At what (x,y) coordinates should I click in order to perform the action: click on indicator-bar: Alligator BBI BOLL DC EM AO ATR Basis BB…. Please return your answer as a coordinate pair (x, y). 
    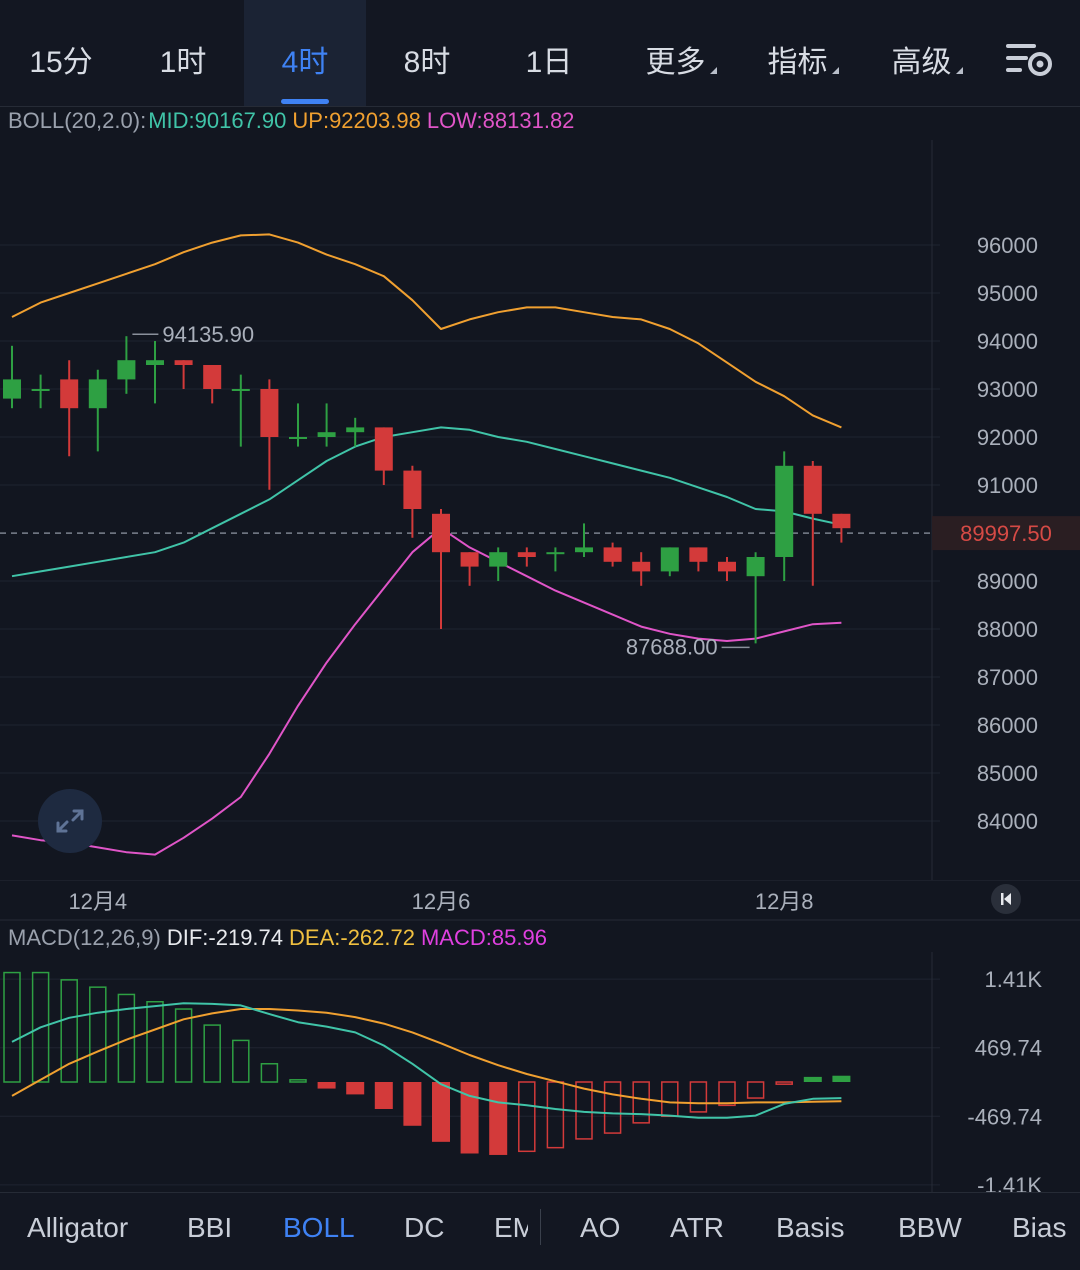
    Looking at the image, I should click on (540, 1231).